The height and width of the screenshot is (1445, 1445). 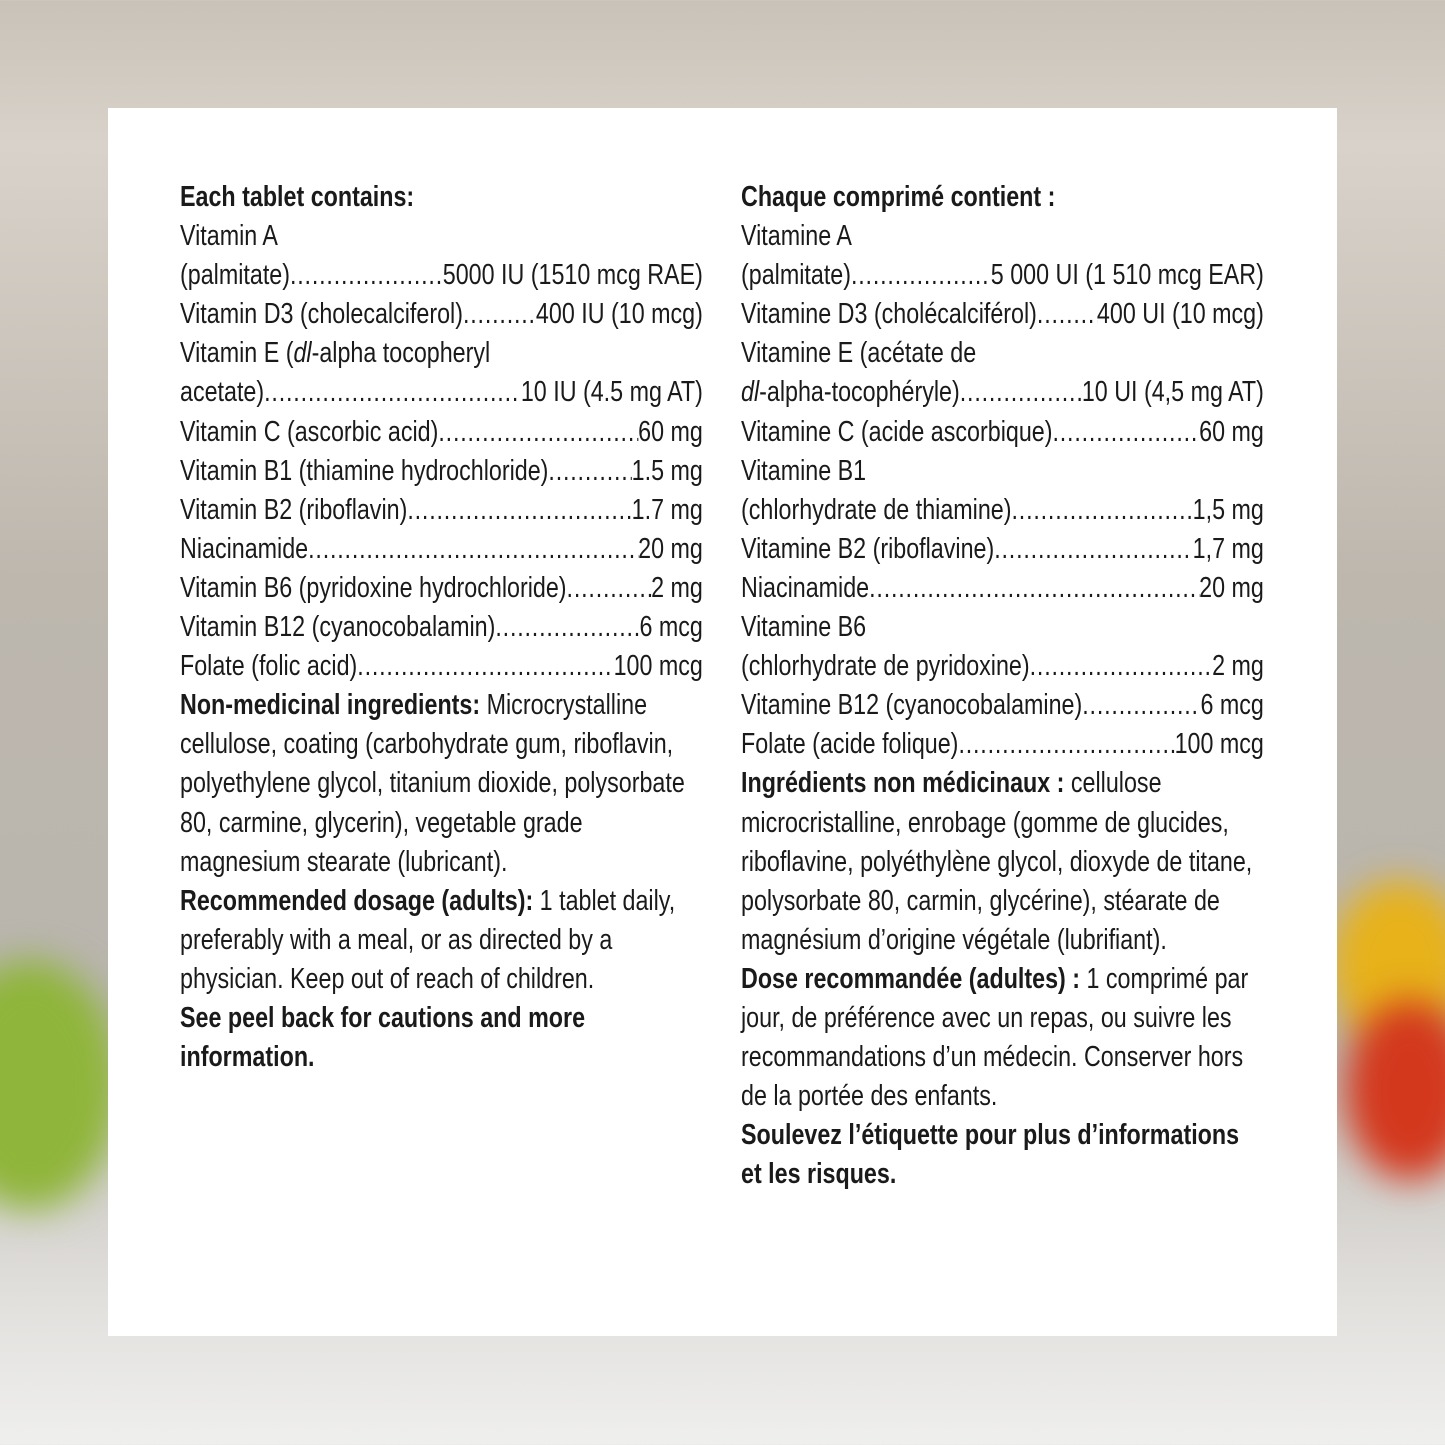 What do you see at coordinates (912, 705) in the screenshot?
I see `ingredient-name: Vitamine B12 (cyanocobalamine)` at bounding box center [912, 705].